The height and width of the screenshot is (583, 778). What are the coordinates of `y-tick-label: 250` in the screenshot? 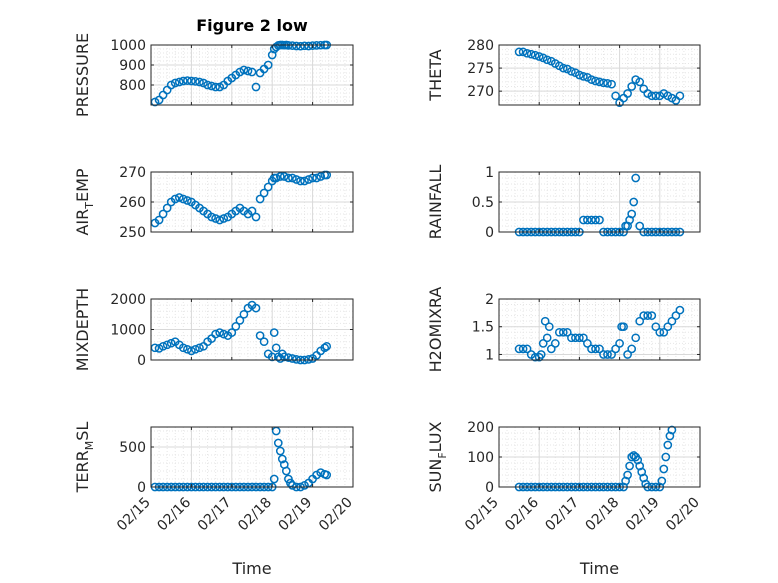 It's located at (132, 233).